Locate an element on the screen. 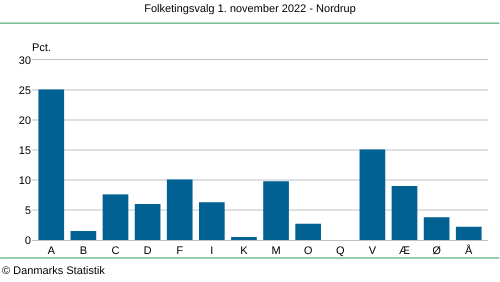 This screenshot has height=282, width=500. x-tick-label: Ø is located at coordinates (437, 251).